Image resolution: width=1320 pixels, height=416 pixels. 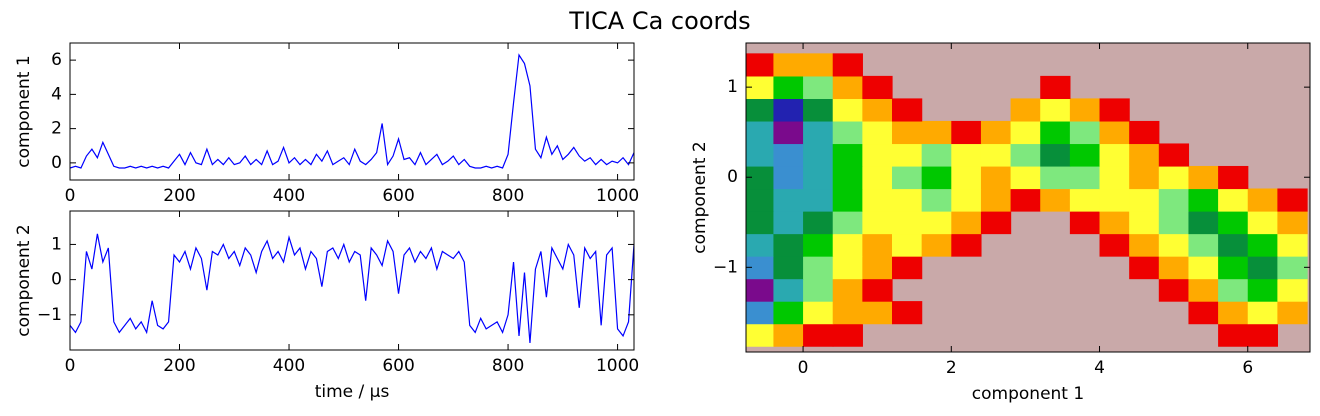 I want to click on x-tick-label: 200, so click(x=179, y=366).